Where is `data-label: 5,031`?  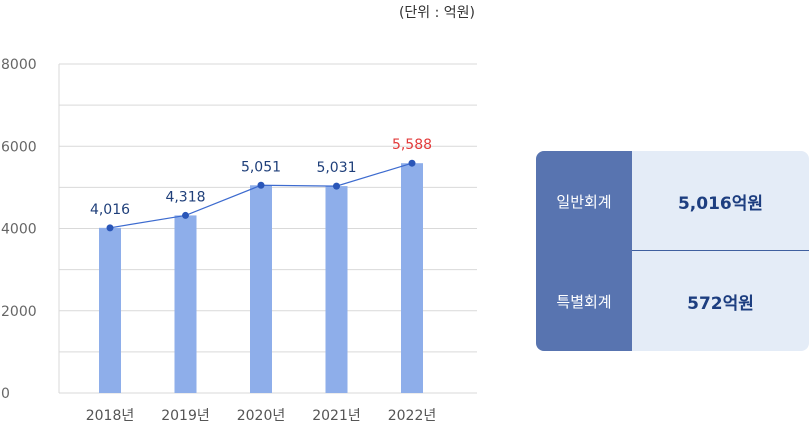
data-label: 5,031 is located at coordinates (336, 168).